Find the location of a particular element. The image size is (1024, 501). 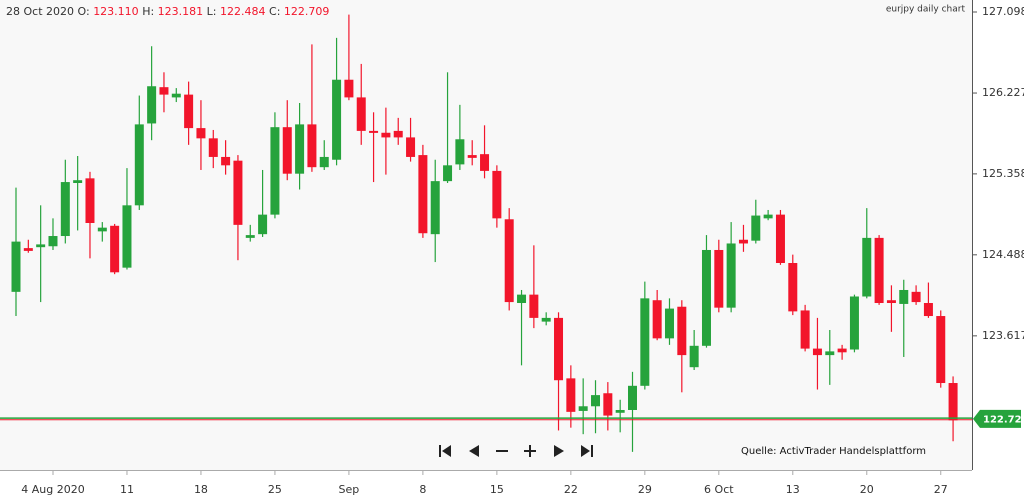

x-tick-label: 29 is located at coordinates (645, 489).